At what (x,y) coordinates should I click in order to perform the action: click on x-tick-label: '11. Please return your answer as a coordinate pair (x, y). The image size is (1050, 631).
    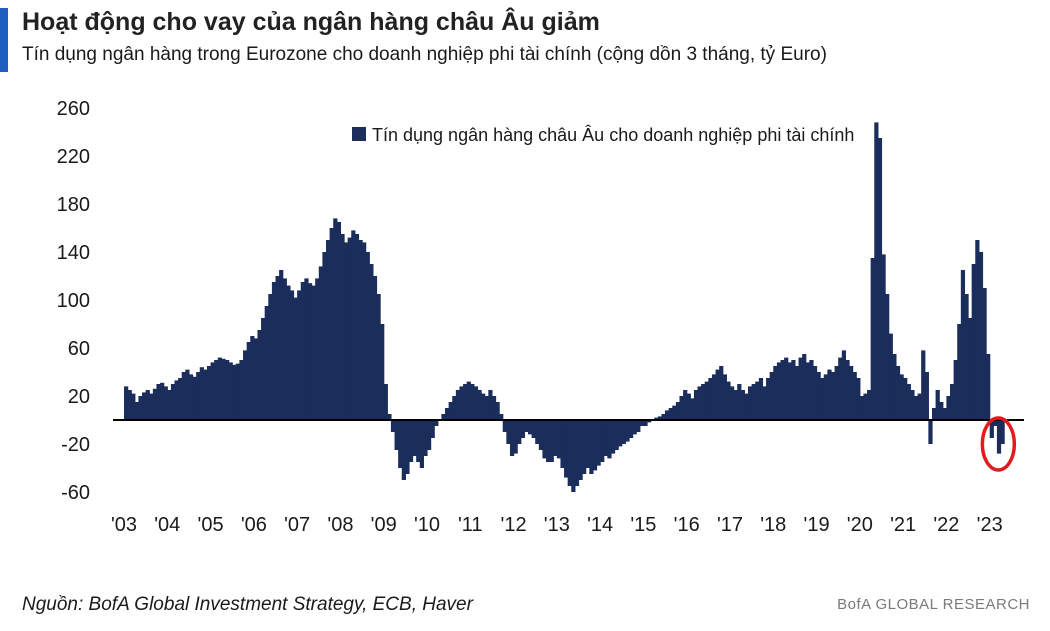
    Looking at the image, I should click on (470, 525).